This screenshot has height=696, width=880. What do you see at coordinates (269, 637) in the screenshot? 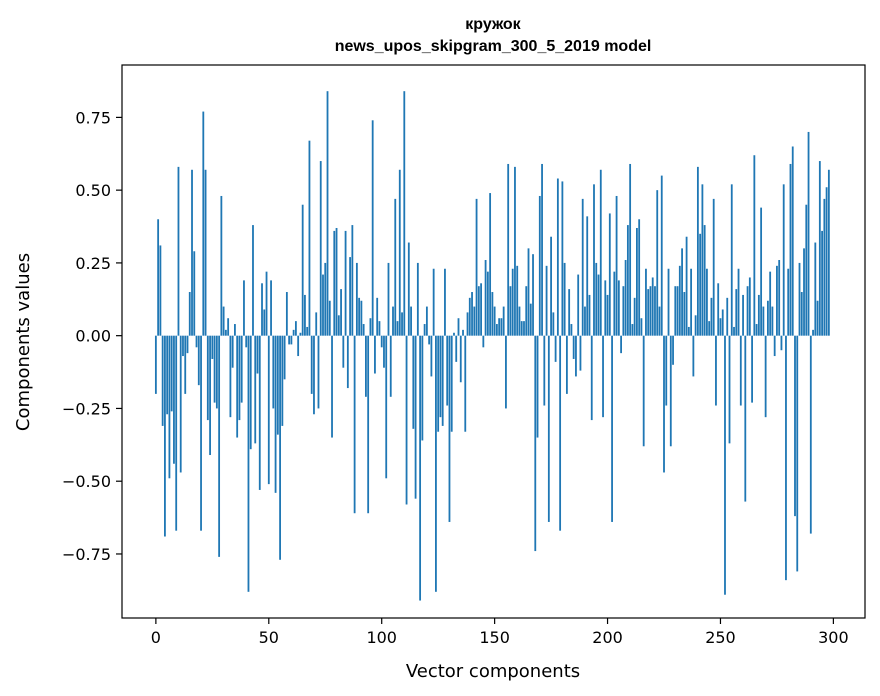
I see `x-tick-label-50: 50` at bounding box center [269, 637].